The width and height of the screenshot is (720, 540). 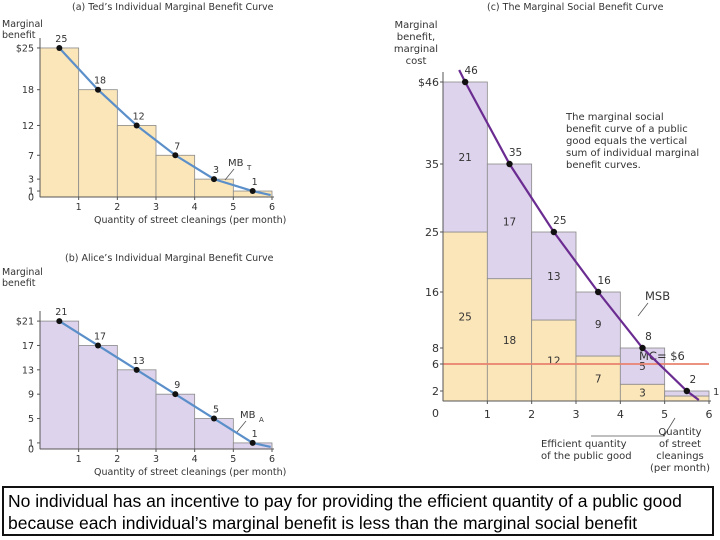 I want to click on panel-c-y-tick-label: $46, so click(x=428, y=82).